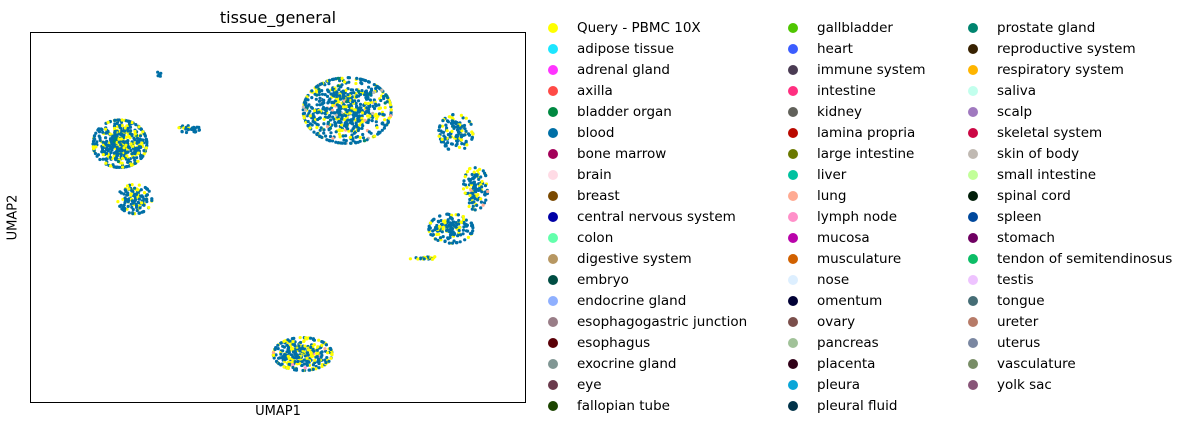 The image size is (1192, 431). Describe the element at coordinates (624, 112) in the screenshot. I see `legend-label: bladder organ` at that location.